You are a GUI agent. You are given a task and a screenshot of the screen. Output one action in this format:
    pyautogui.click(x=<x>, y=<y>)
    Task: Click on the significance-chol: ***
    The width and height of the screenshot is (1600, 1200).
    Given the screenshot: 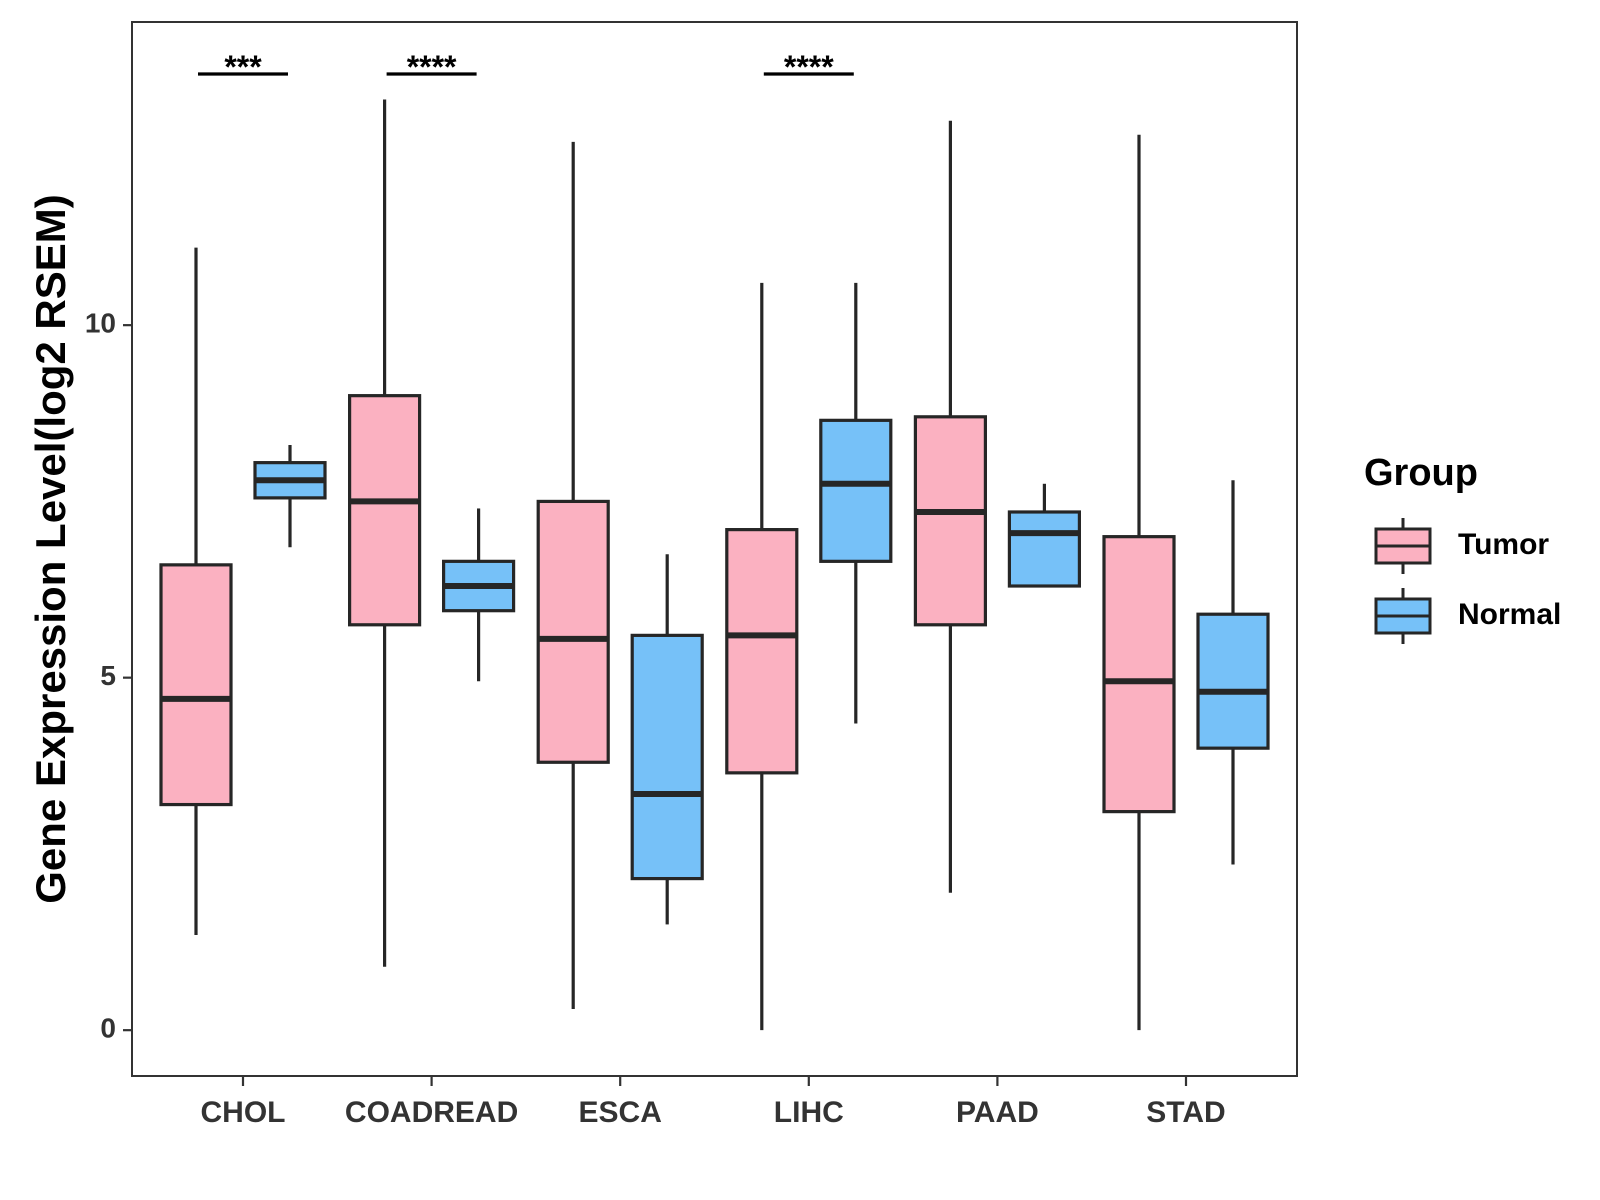 What is the action you would take?
    pyautogui.click(x=243, y=67)
    